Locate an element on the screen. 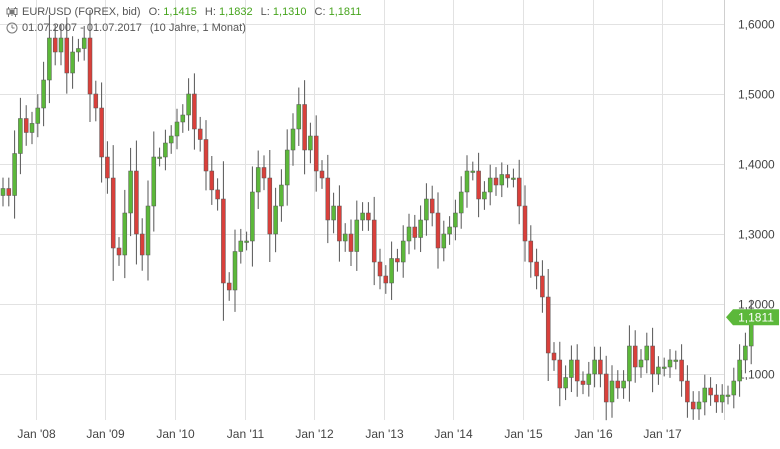 The height and width of the screenshot is (449, 780). last-price-label: 1,1811 is located at coordinates (756, 318).